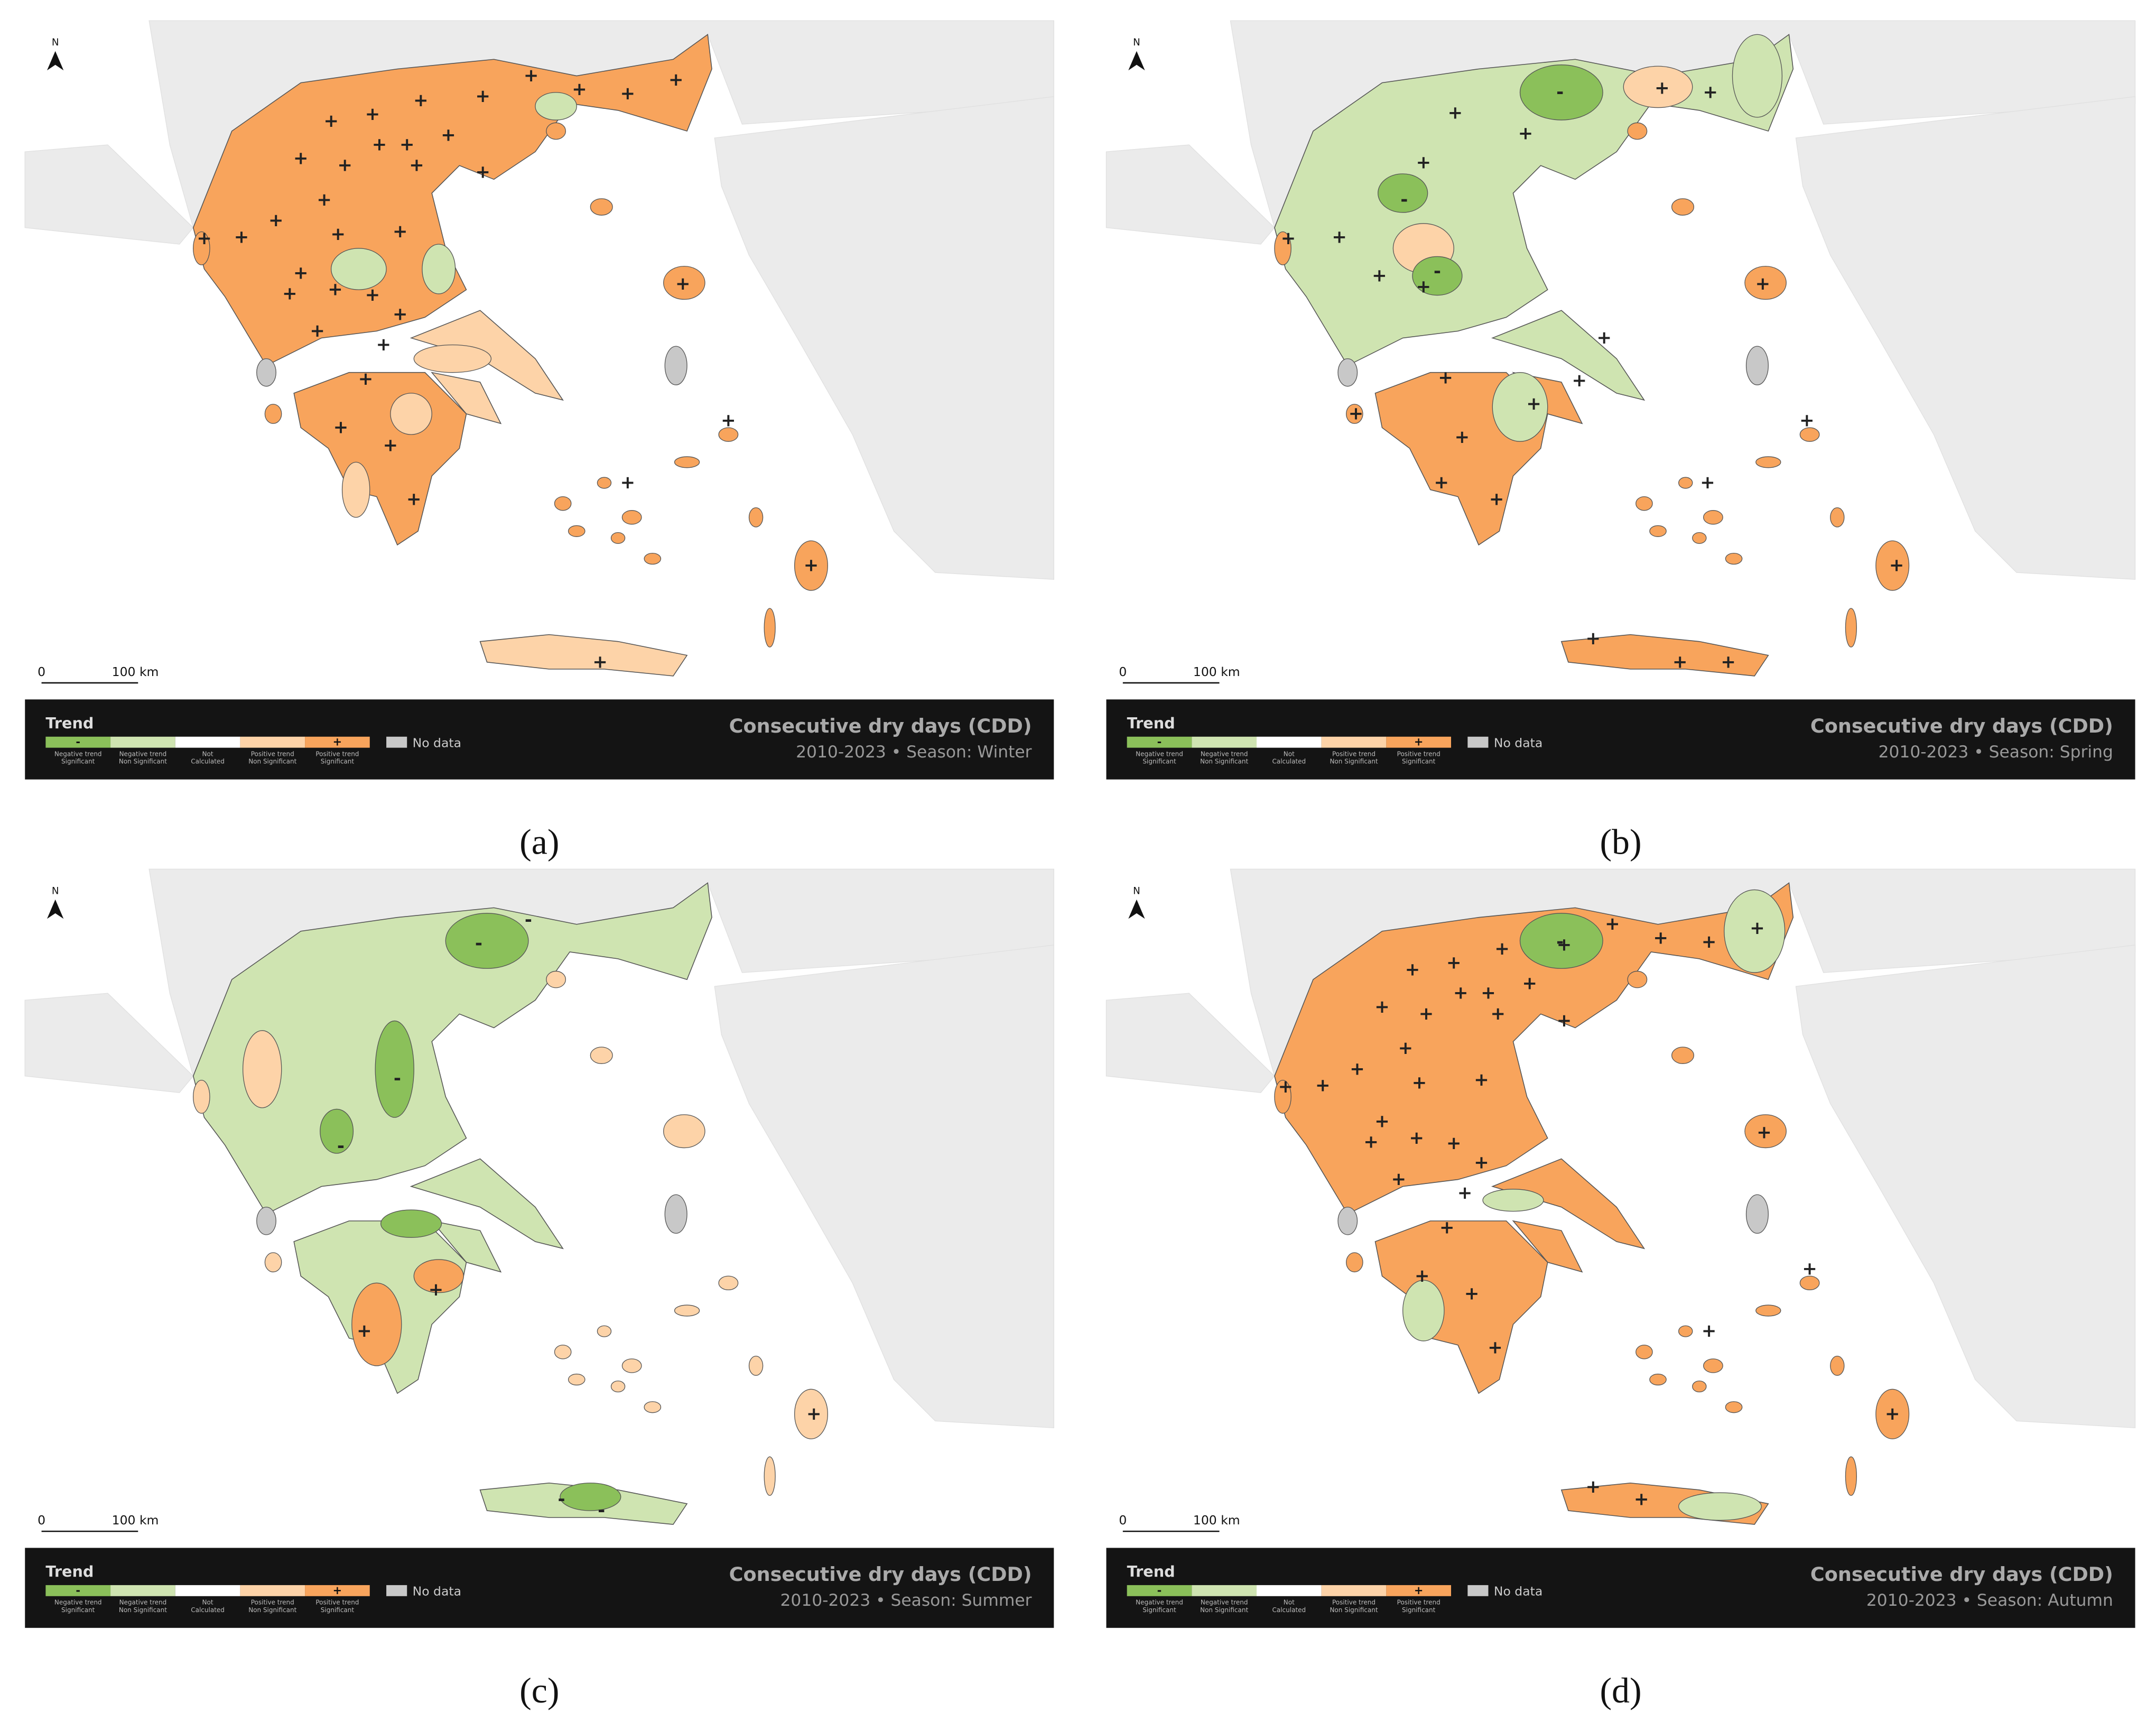  What do you see at coordinates (1354, 1610) in the screenshot?
I see `legend-label: Non Significant` at bounding box center [1354, 1610].